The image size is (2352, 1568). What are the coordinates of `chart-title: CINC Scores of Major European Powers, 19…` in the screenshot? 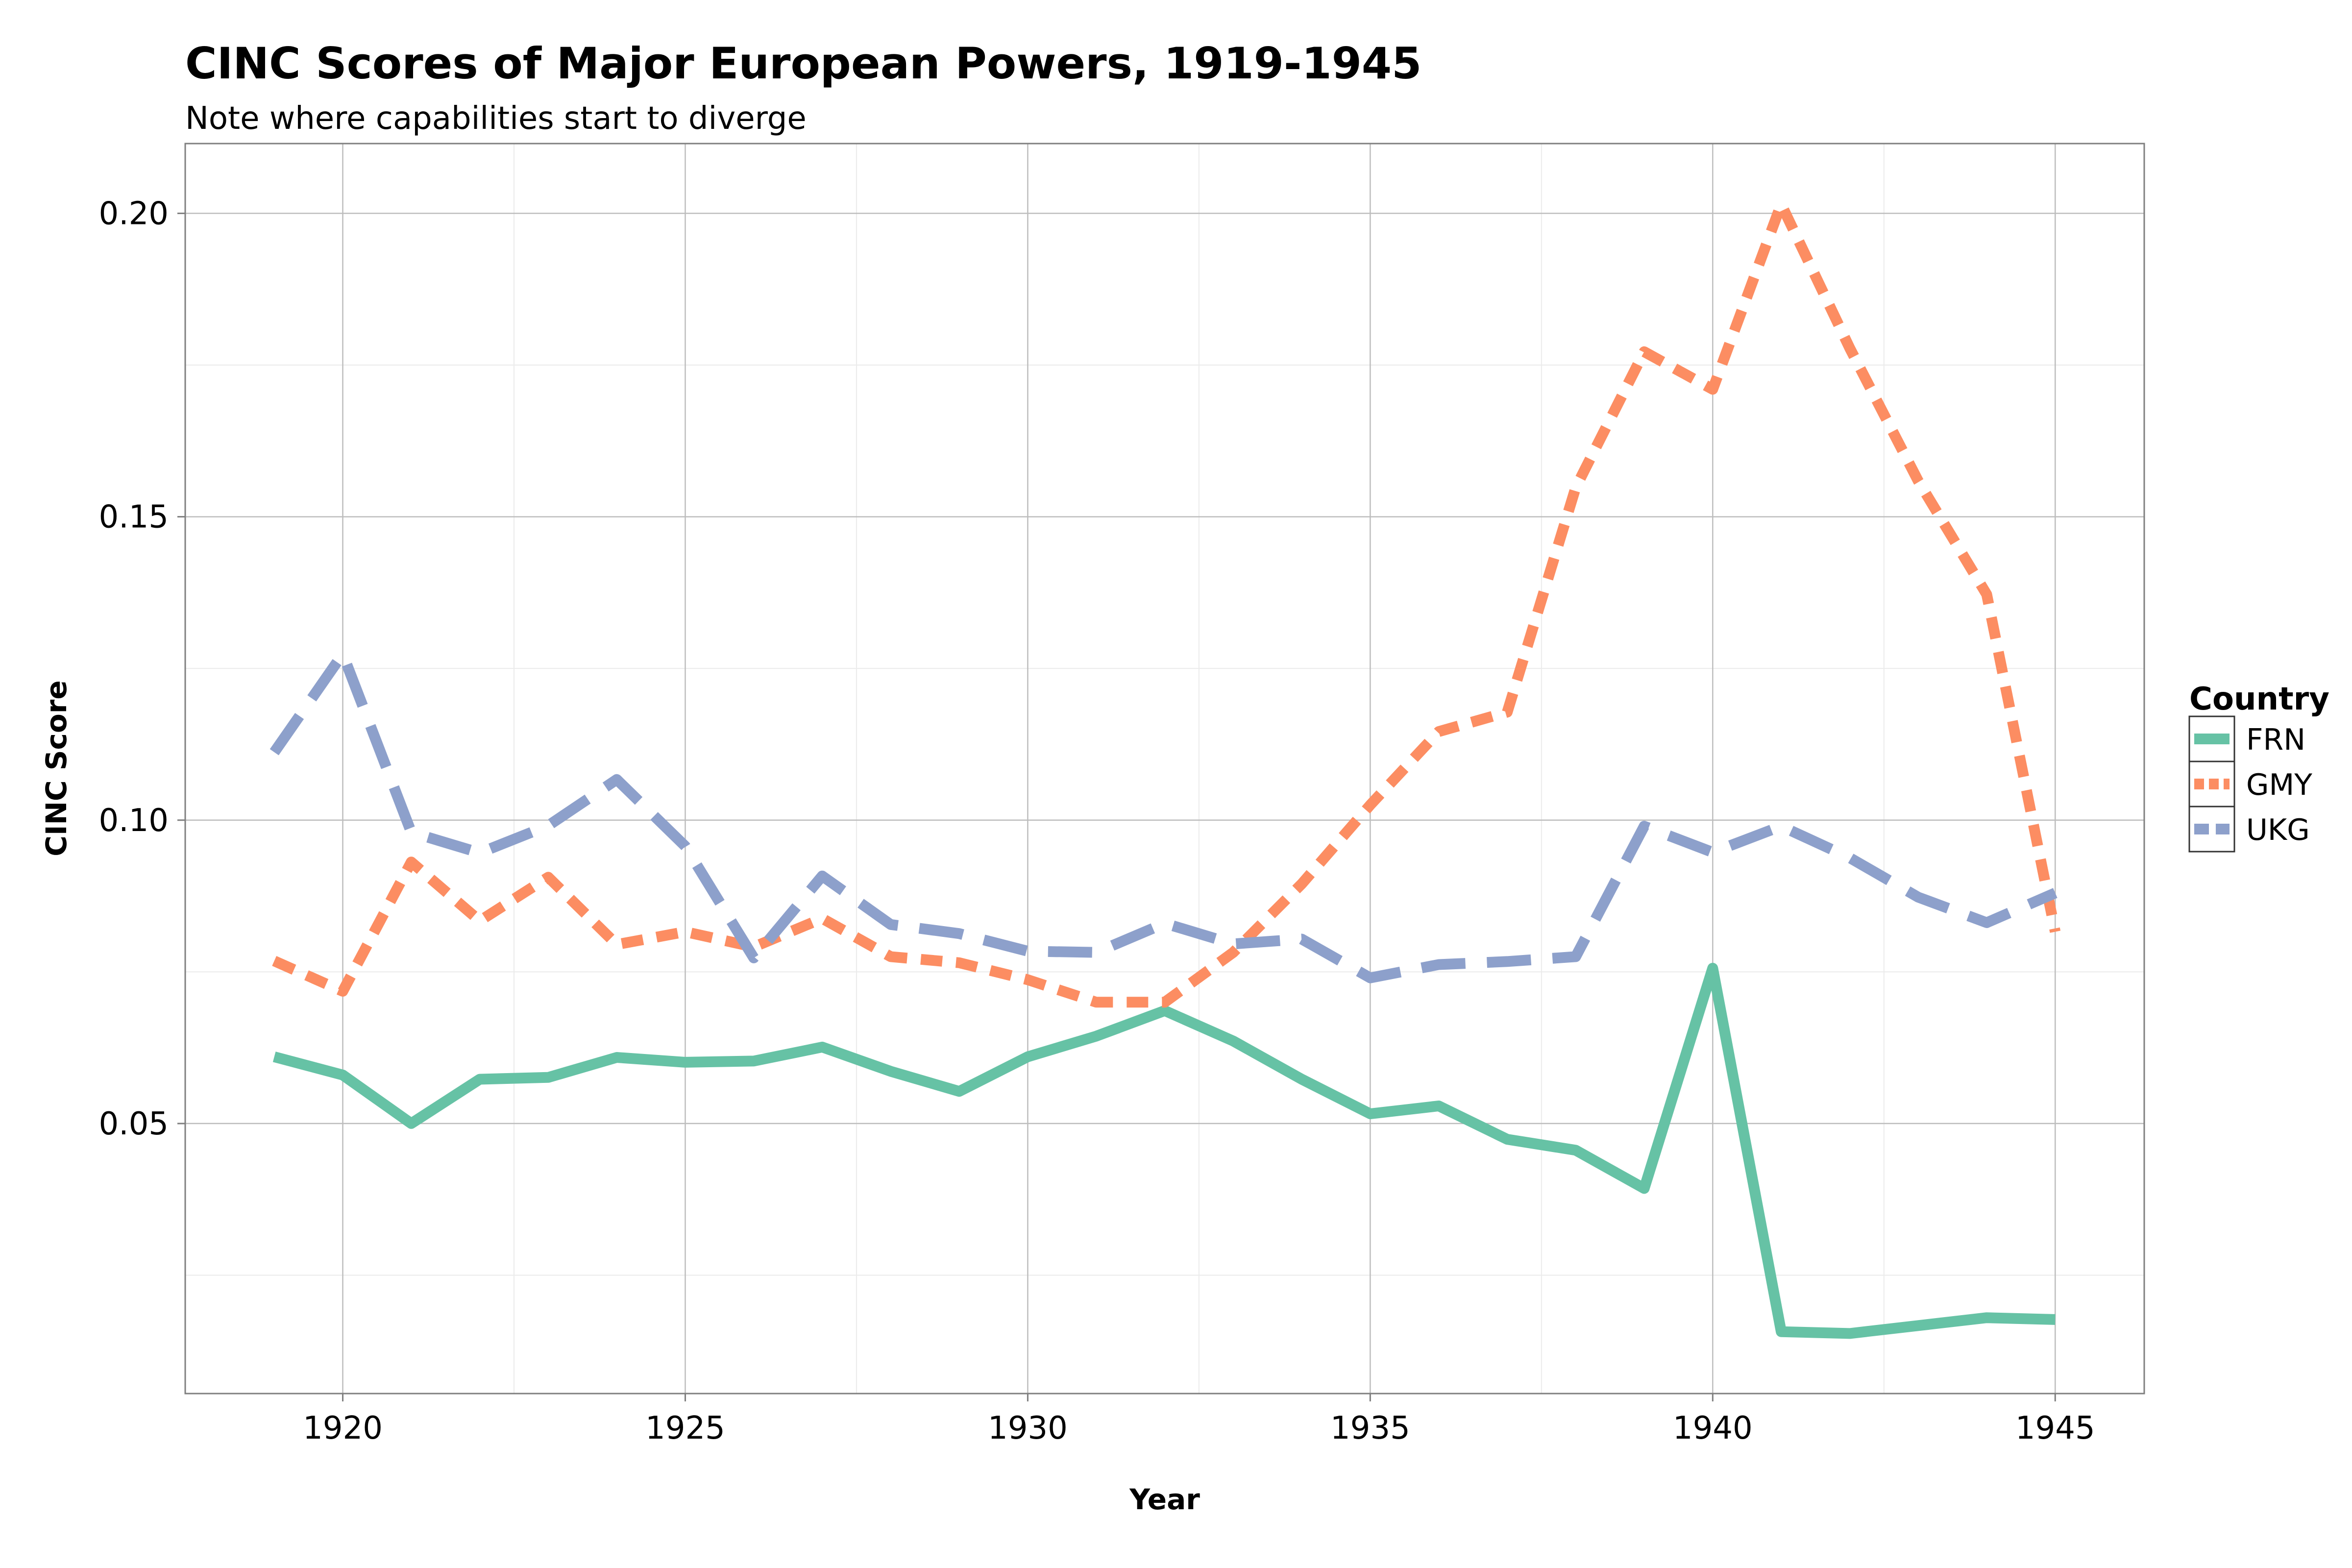 It's located at (803, 63).